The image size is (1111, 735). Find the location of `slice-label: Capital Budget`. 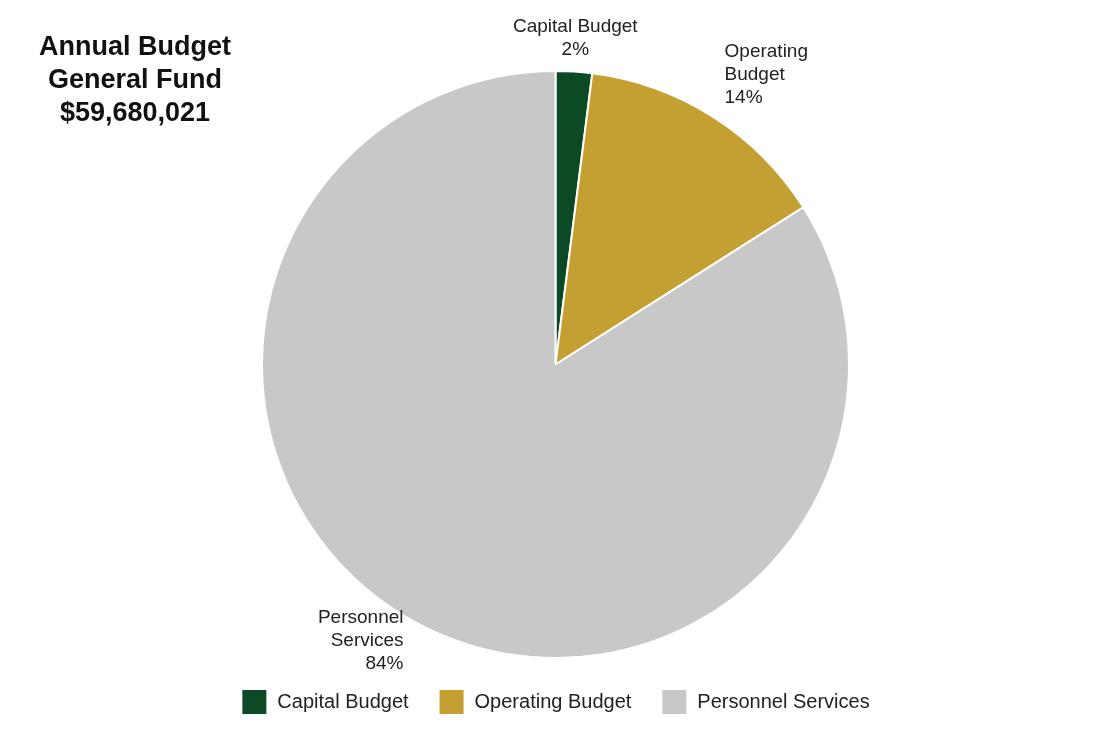

slice-label: Capital Budget is located at coordinates (575, 25).